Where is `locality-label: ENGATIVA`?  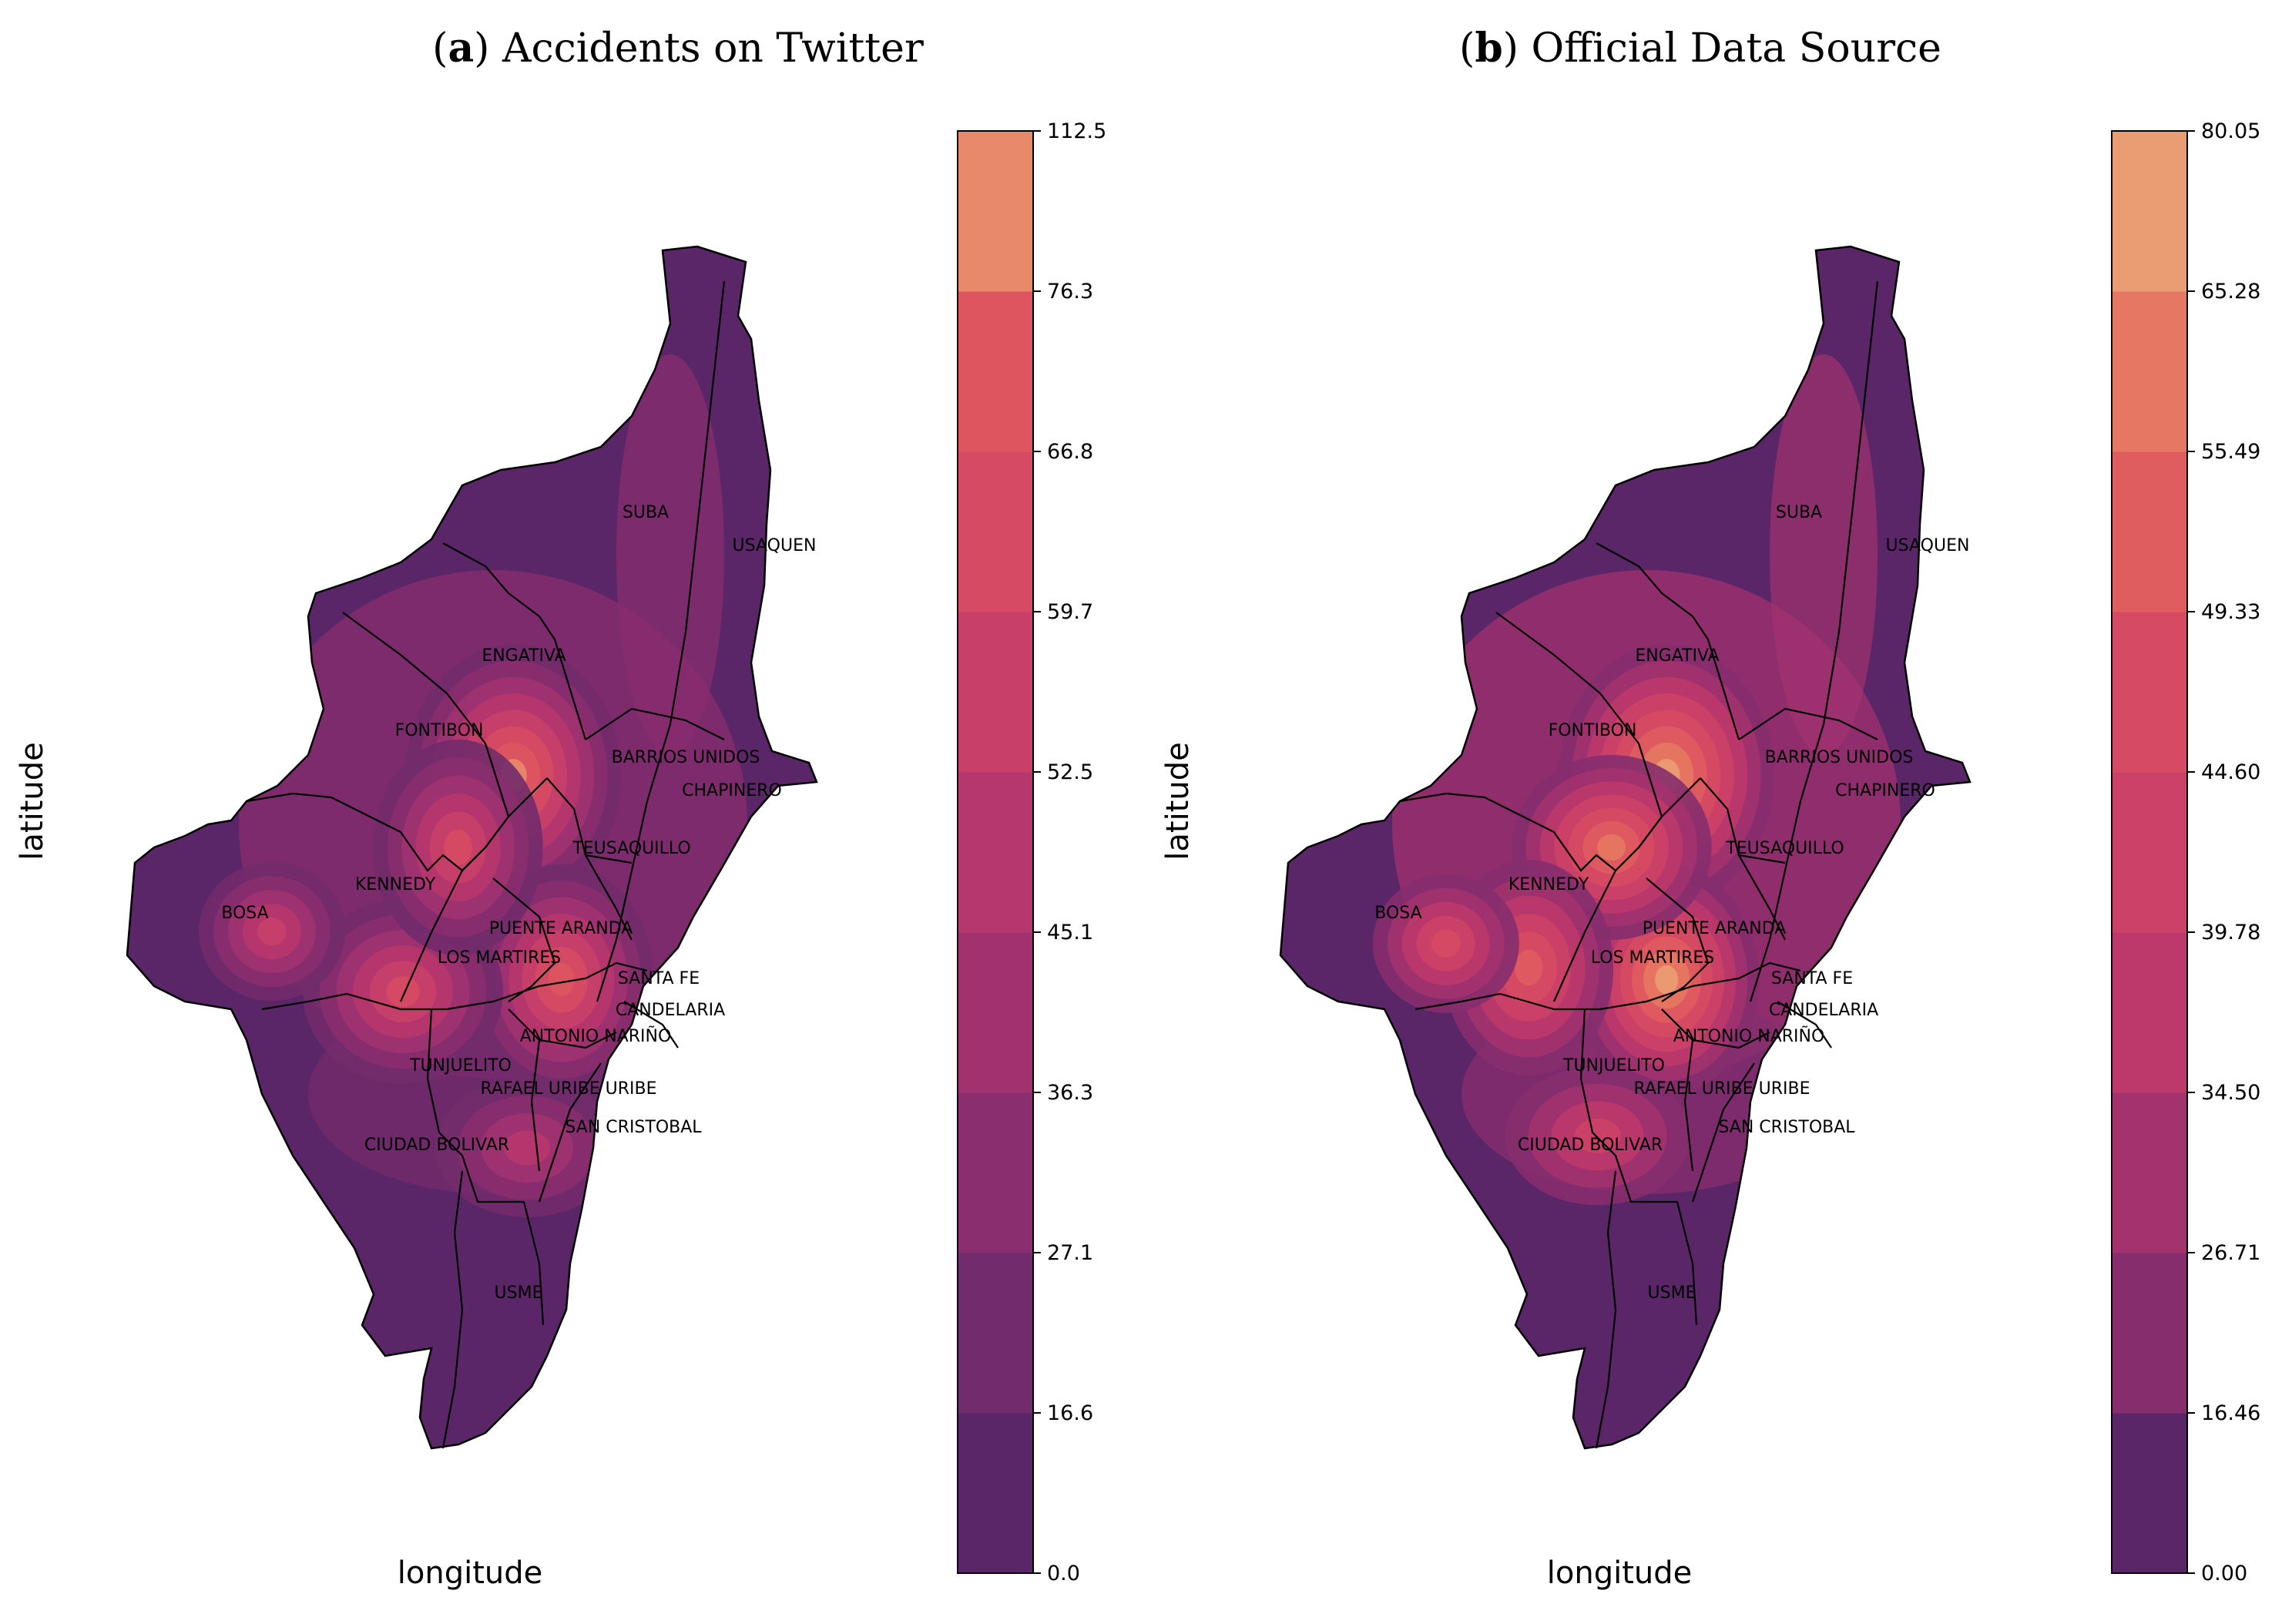 locality-label: ENGATIVA is located at coordinates (1677, 656).